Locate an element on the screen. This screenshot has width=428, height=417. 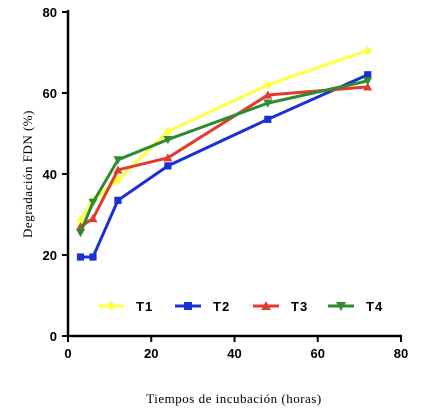
legend-item-t3: T3 is located at coordinates (280, 306).